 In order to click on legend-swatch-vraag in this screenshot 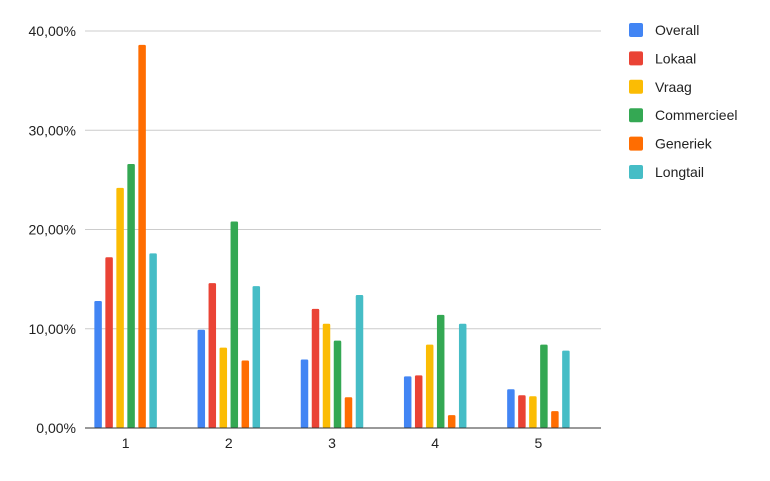, I will do `click(636, 86)`.